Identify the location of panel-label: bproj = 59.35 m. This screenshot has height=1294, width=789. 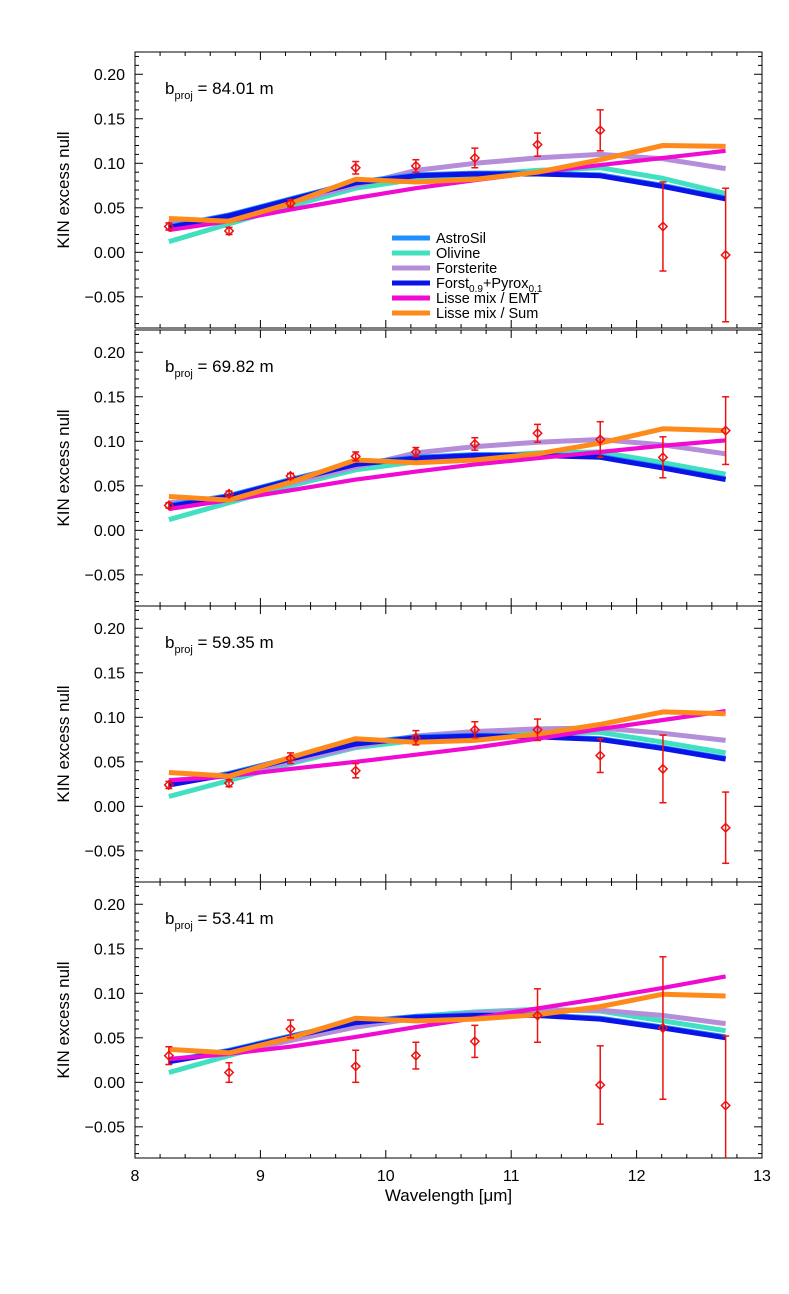
(219, 644).